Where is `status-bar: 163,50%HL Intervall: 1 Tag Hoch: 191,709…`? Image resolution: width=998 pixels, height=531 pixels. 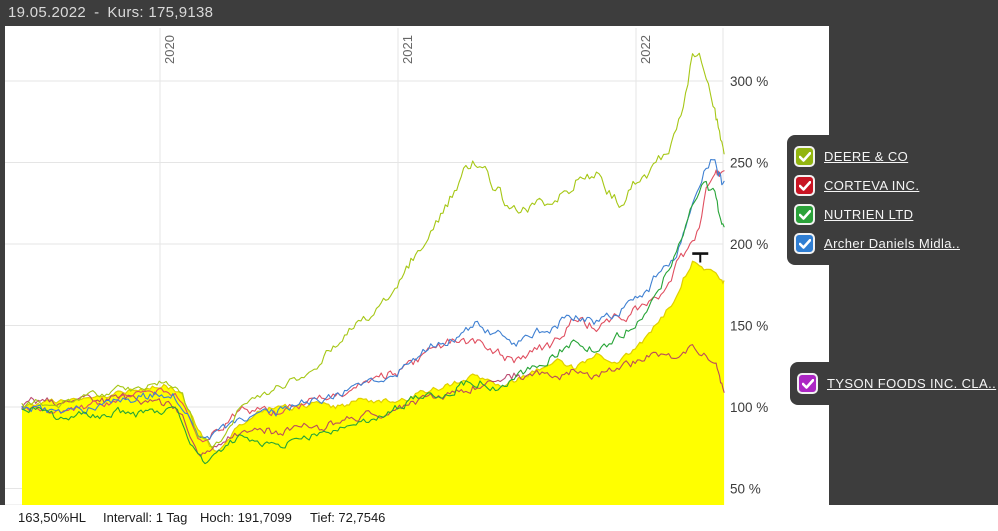 status-bar: 163,50%HL Intervall: 1 Tag Hoch: 191,709… is located at coordinates (499, 518).